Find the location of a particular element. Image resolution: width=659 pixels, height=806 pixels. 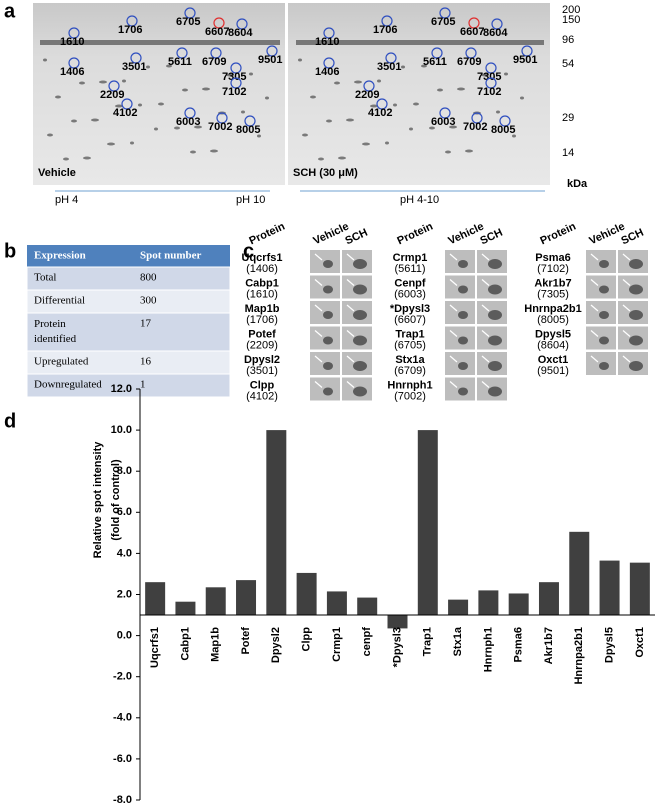

protein-name: Crmp1 is located at coordinates (410, 258).